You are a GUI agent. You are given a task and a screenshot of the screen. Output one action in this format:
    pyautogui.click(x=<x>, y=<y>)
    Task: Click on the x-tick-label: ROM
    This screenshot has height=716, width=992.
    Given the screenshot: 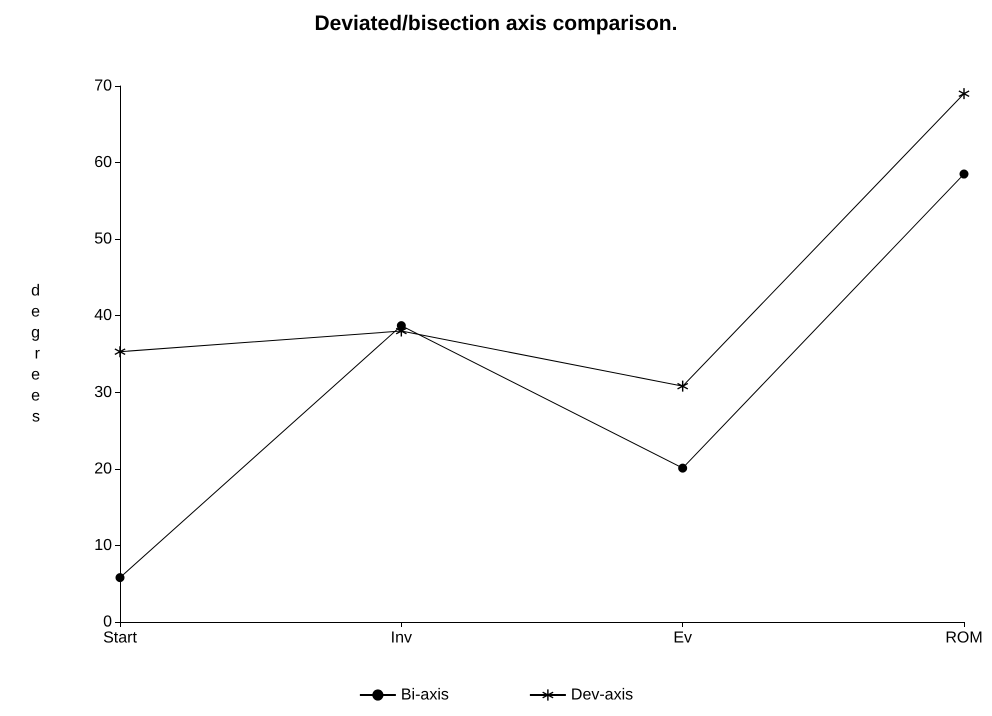 What is the action you would take?
    pyautogui.click(x=964, y=638)
    